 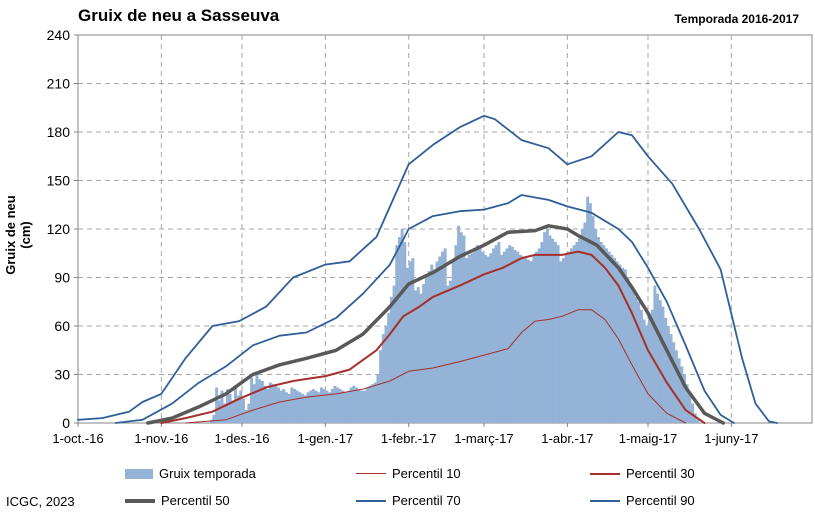 What do you see at coordinates (59, 132) in the screenshot?
I see `y-tick-label: 180` at bounding box center [59, 132].